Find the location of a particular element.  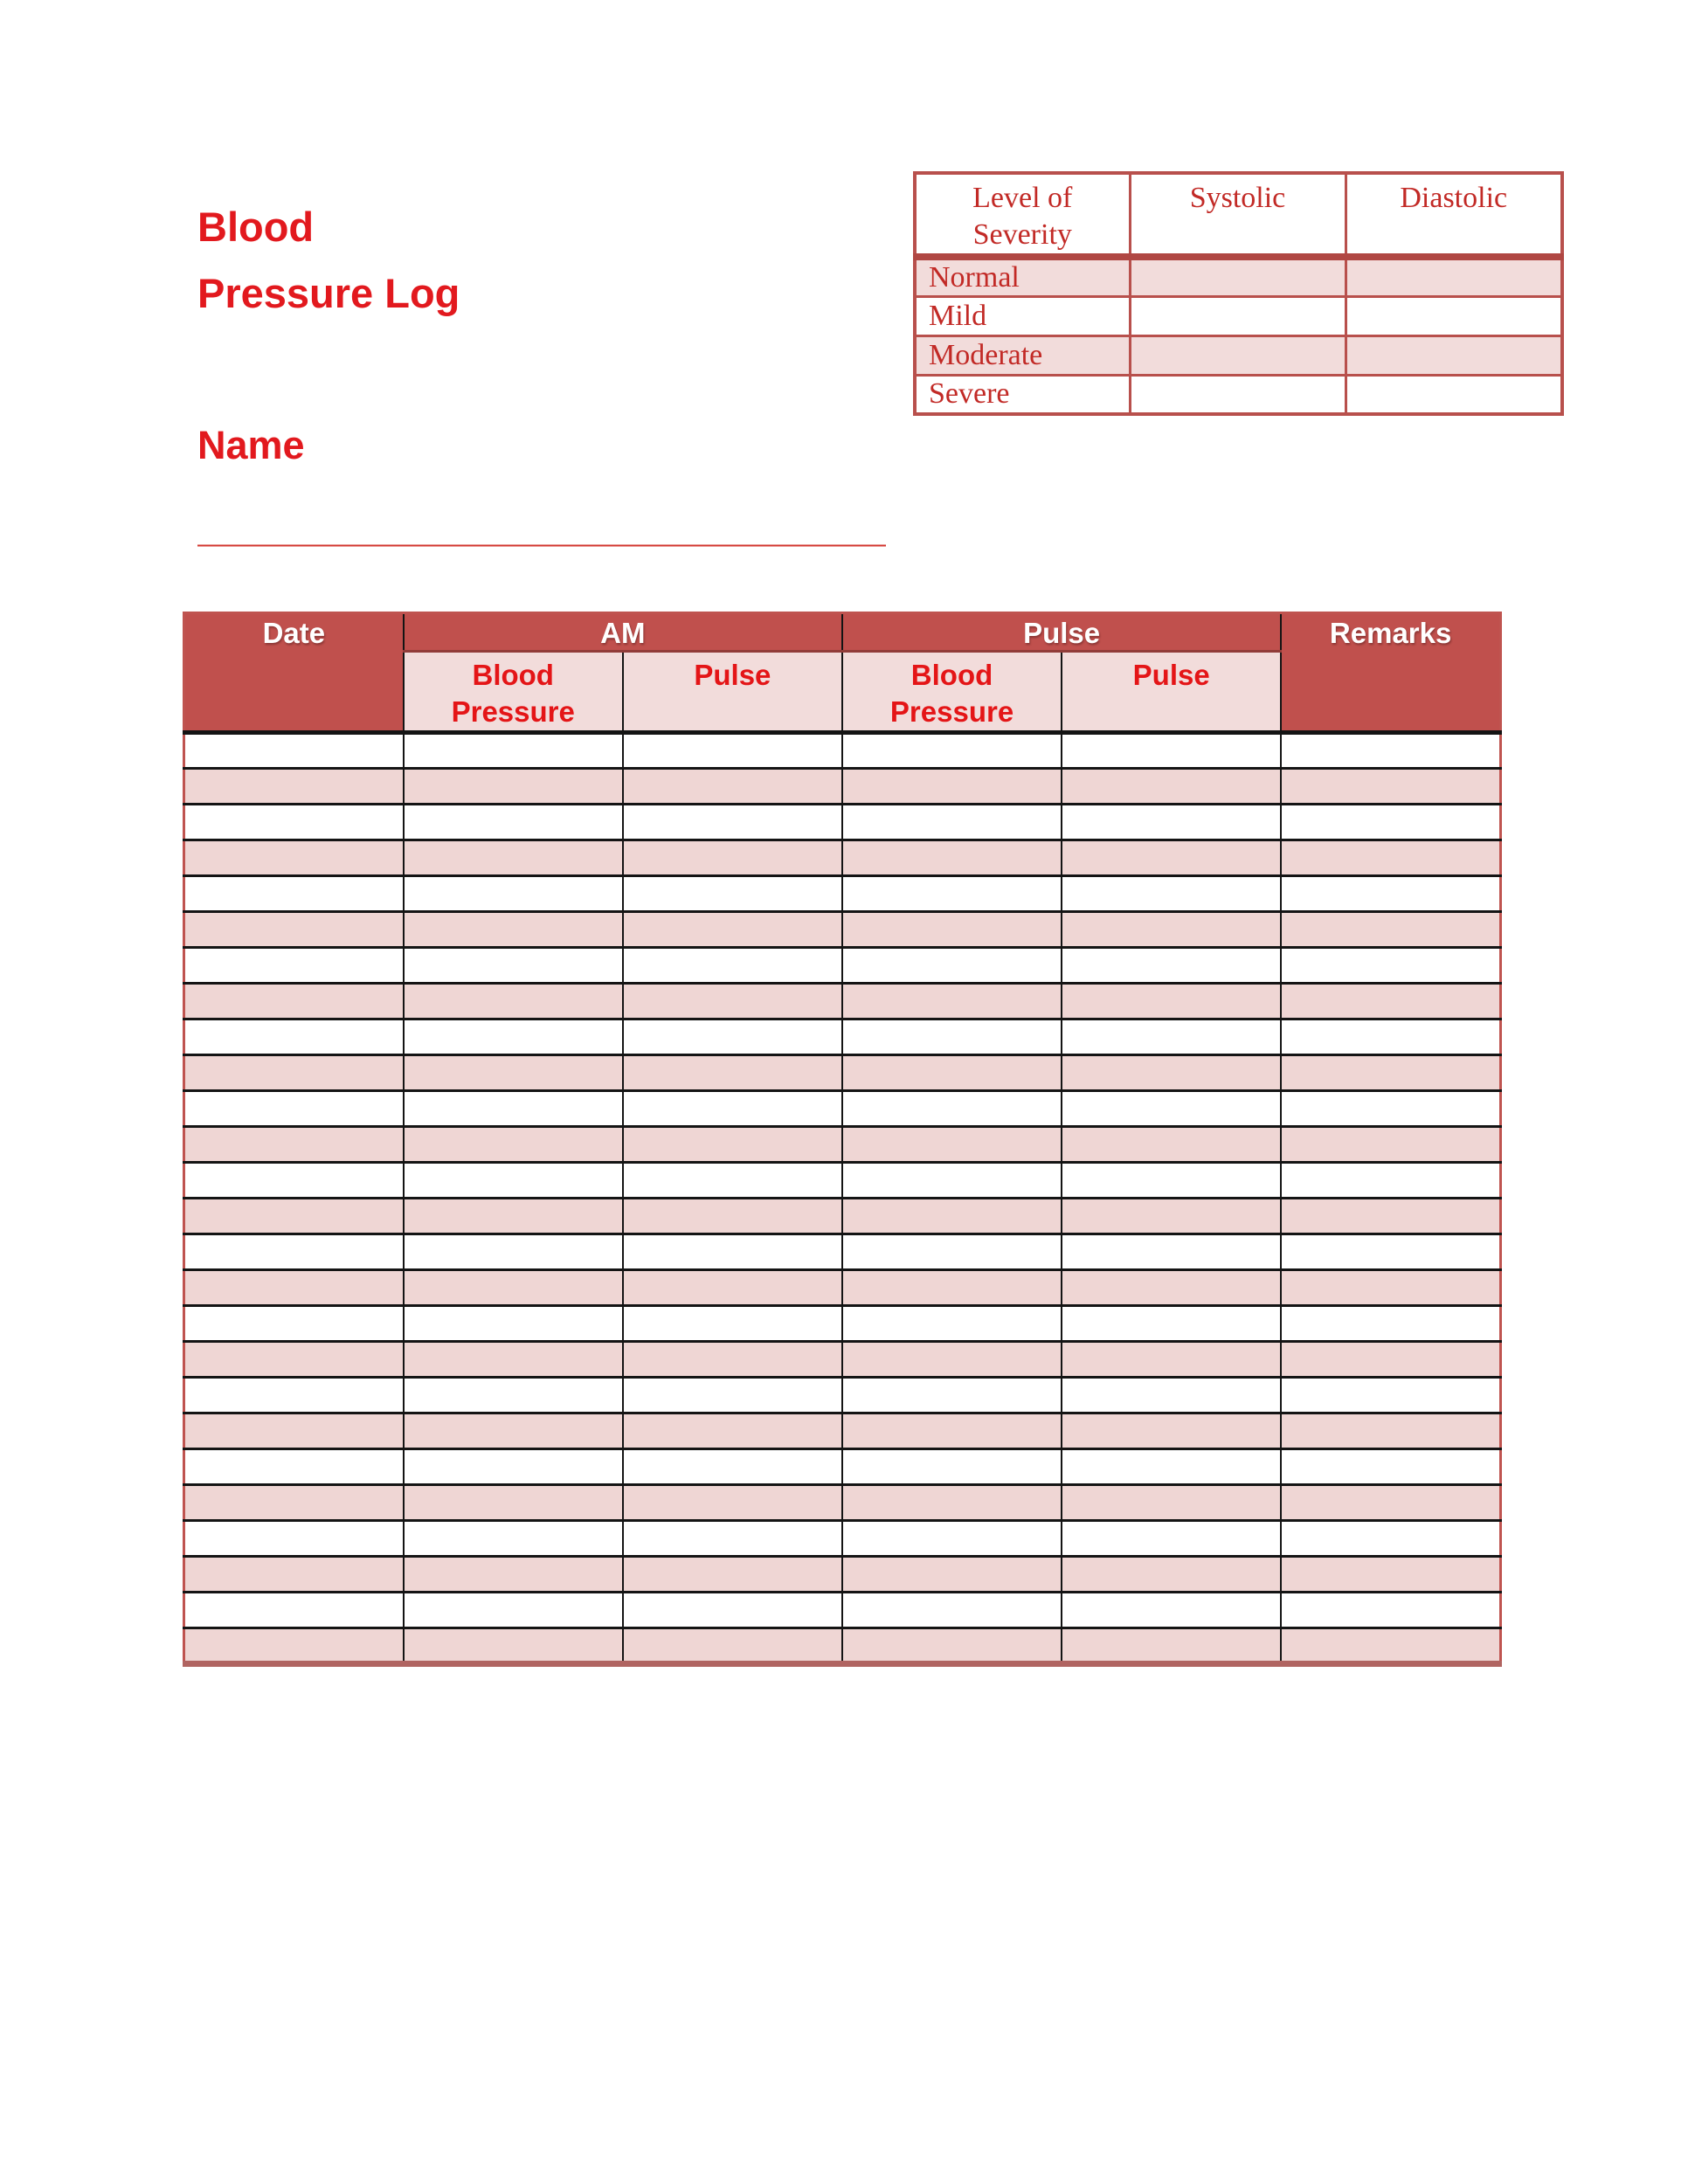

severity-label: Severe is located at coordinates (1022, 394).